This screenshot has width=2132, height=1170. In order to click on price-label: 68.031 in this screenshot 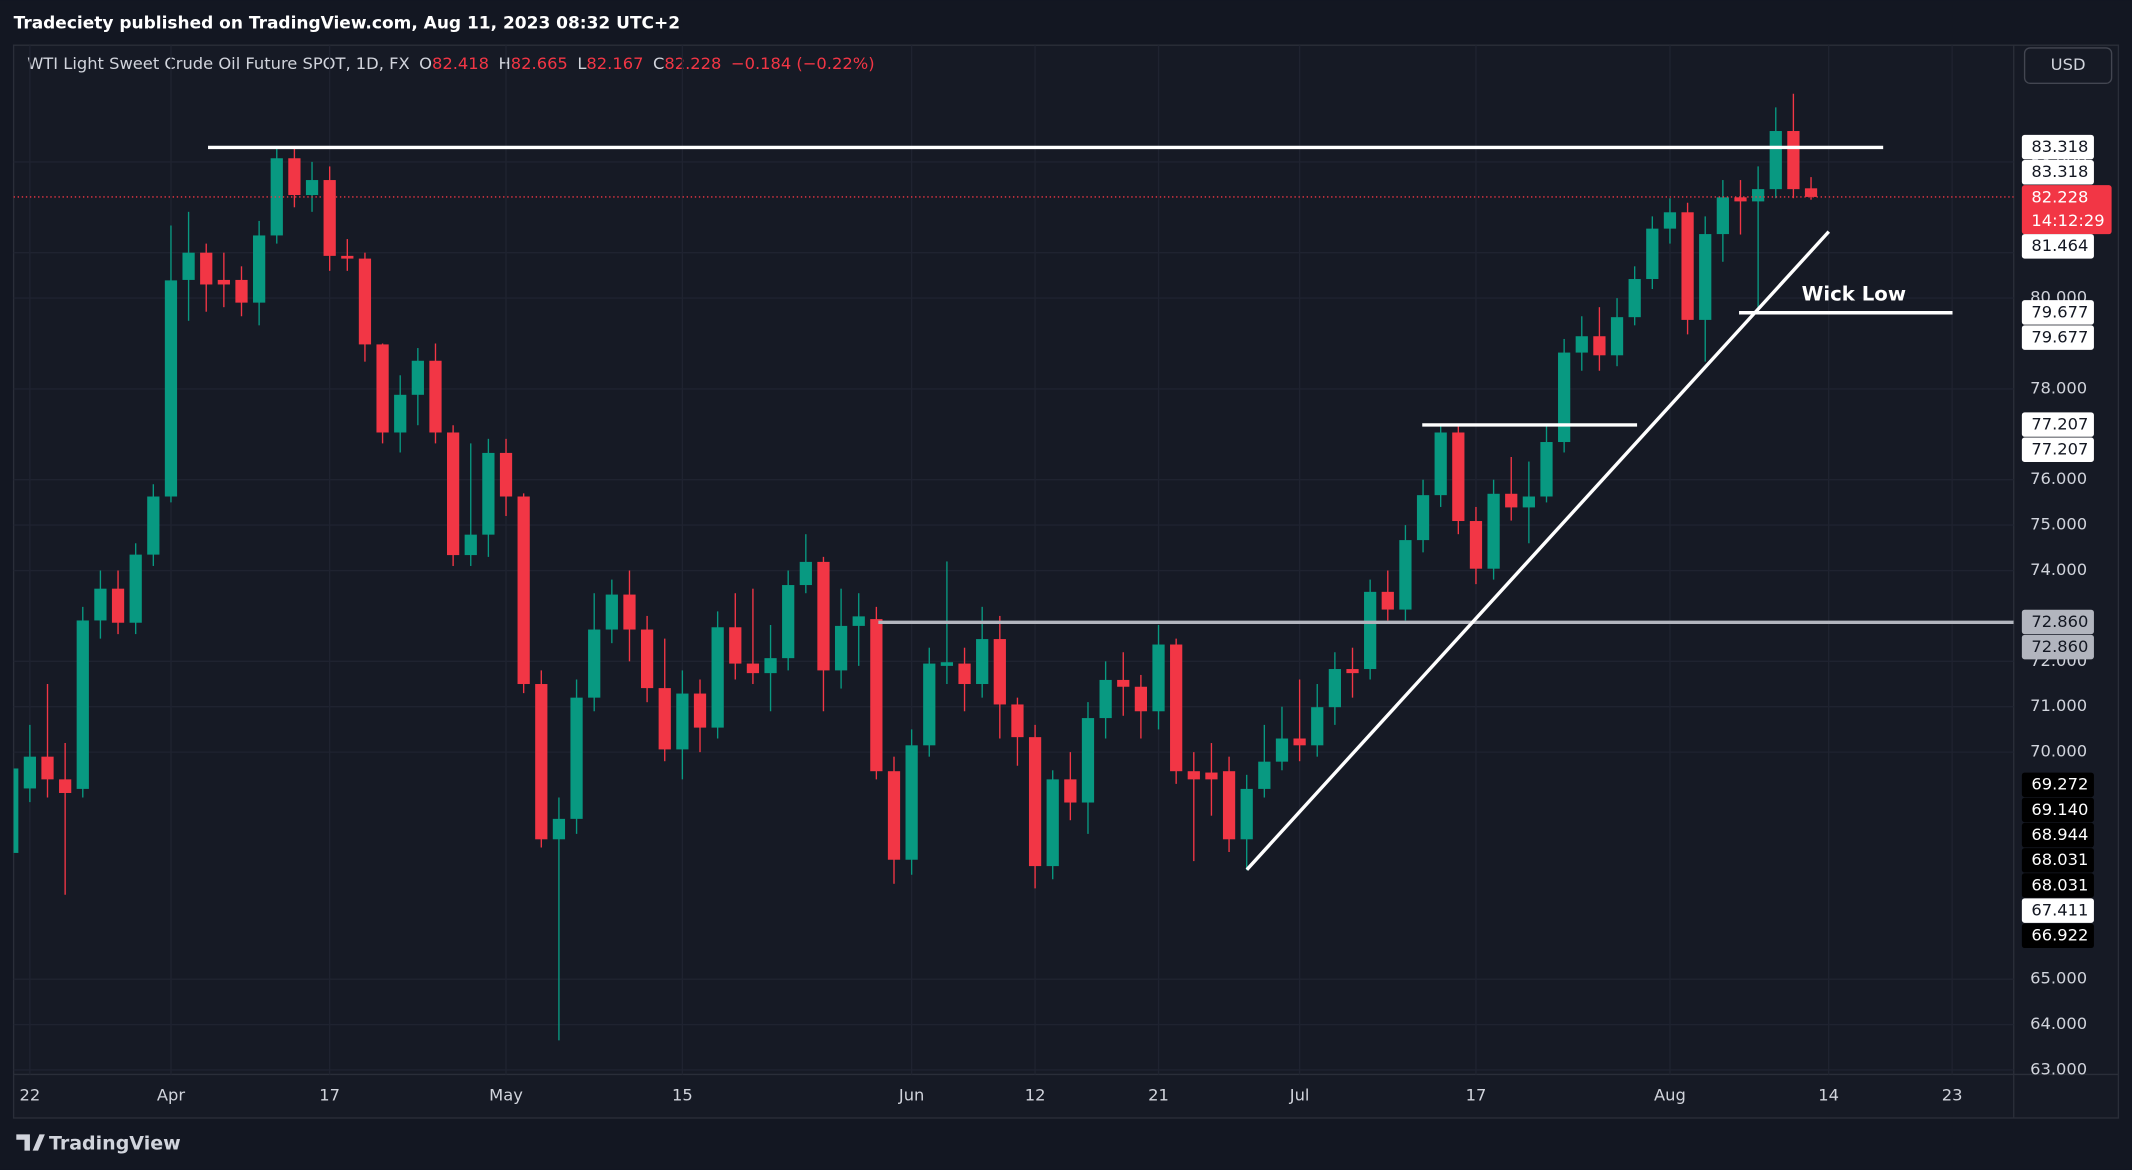, I will do `click(2059, 884)`.